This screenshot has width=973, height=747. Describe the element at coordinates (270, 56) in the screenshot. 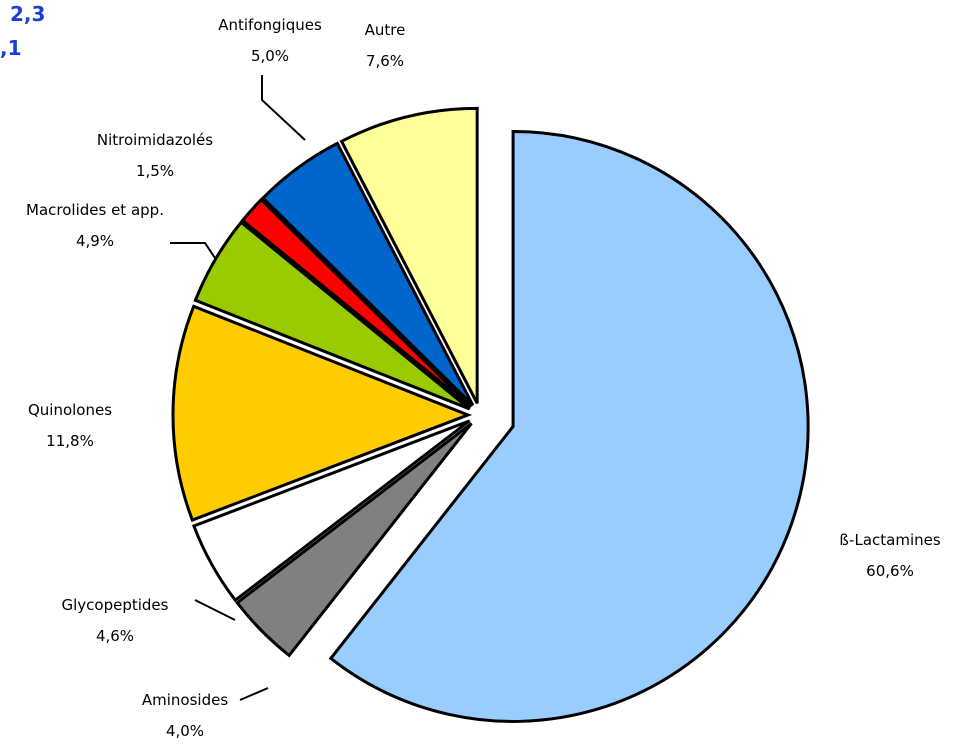

I see `value-label: 5,0%` at that location.